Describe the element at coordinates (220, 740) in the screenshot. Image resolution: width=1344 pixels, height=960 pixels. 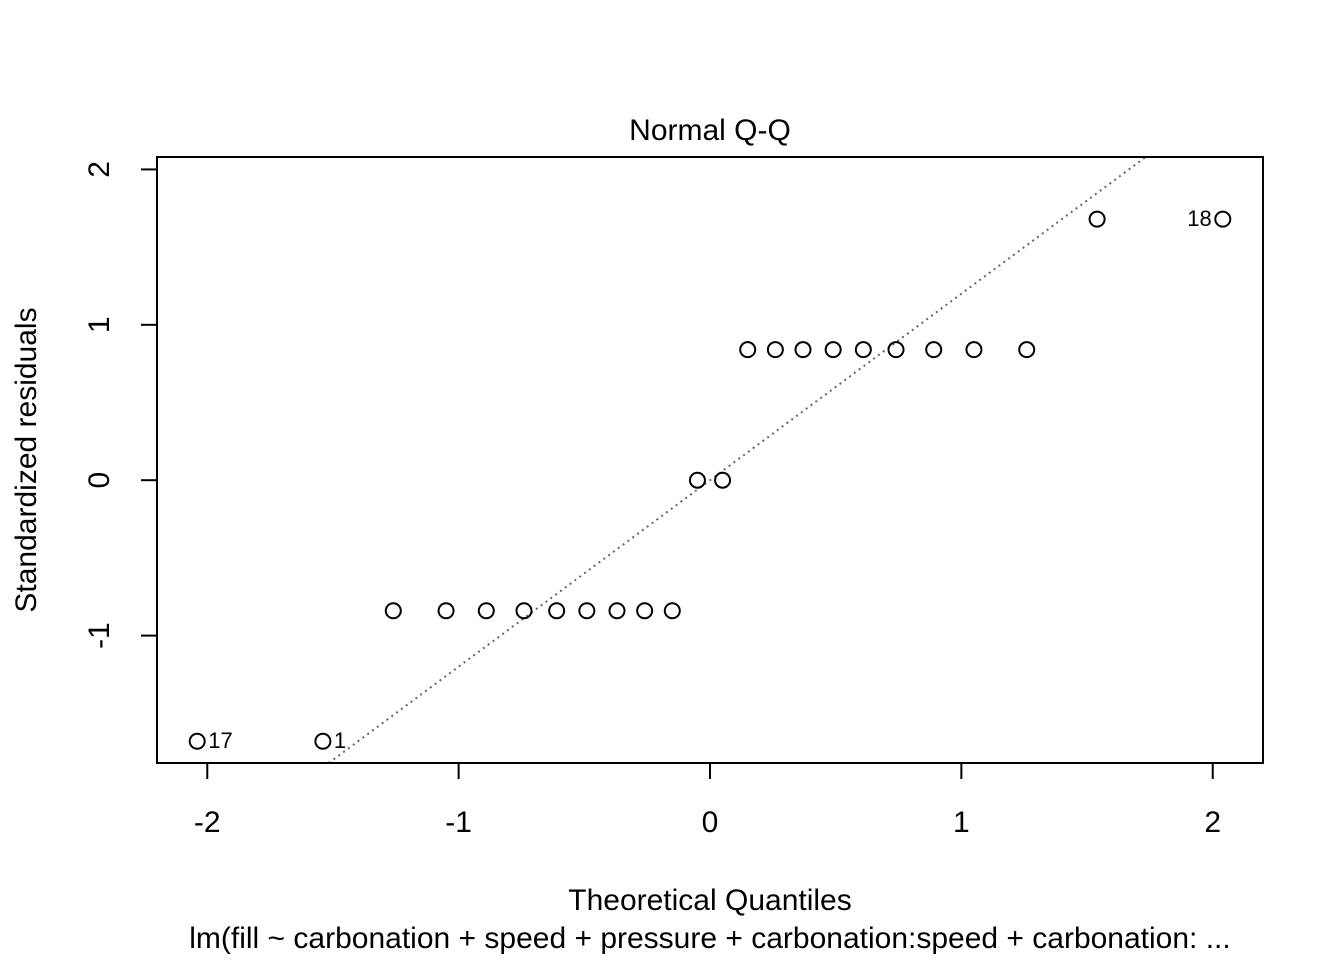
I see `point-label: 17` at that location.